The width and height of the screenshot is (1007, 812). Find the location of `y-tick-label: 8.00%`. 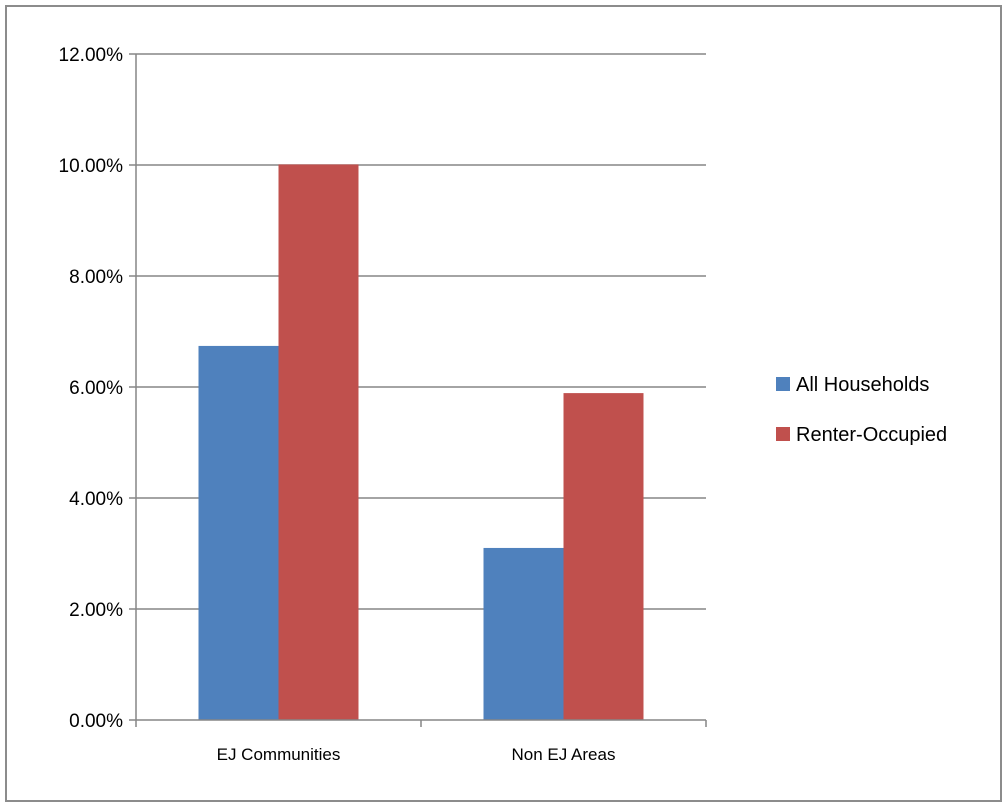

y-tick-label: 8.00% is located at coordinates (96, 277).